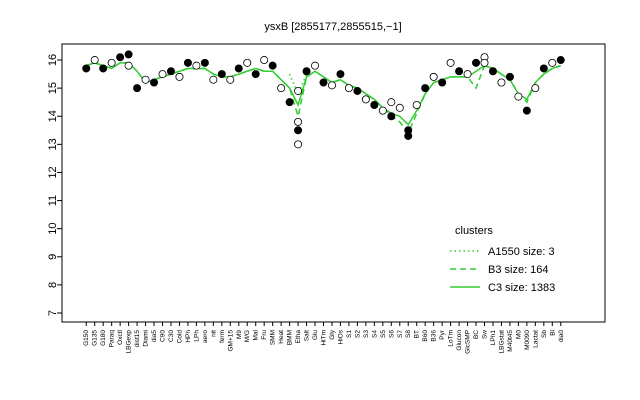 Image resolution: width=640 pixels, height=400 pixels. What do you see at coordinates (332, 334) in the screenshot?
I see `x-tick-label: Gly` at bounding box center [332, 334].